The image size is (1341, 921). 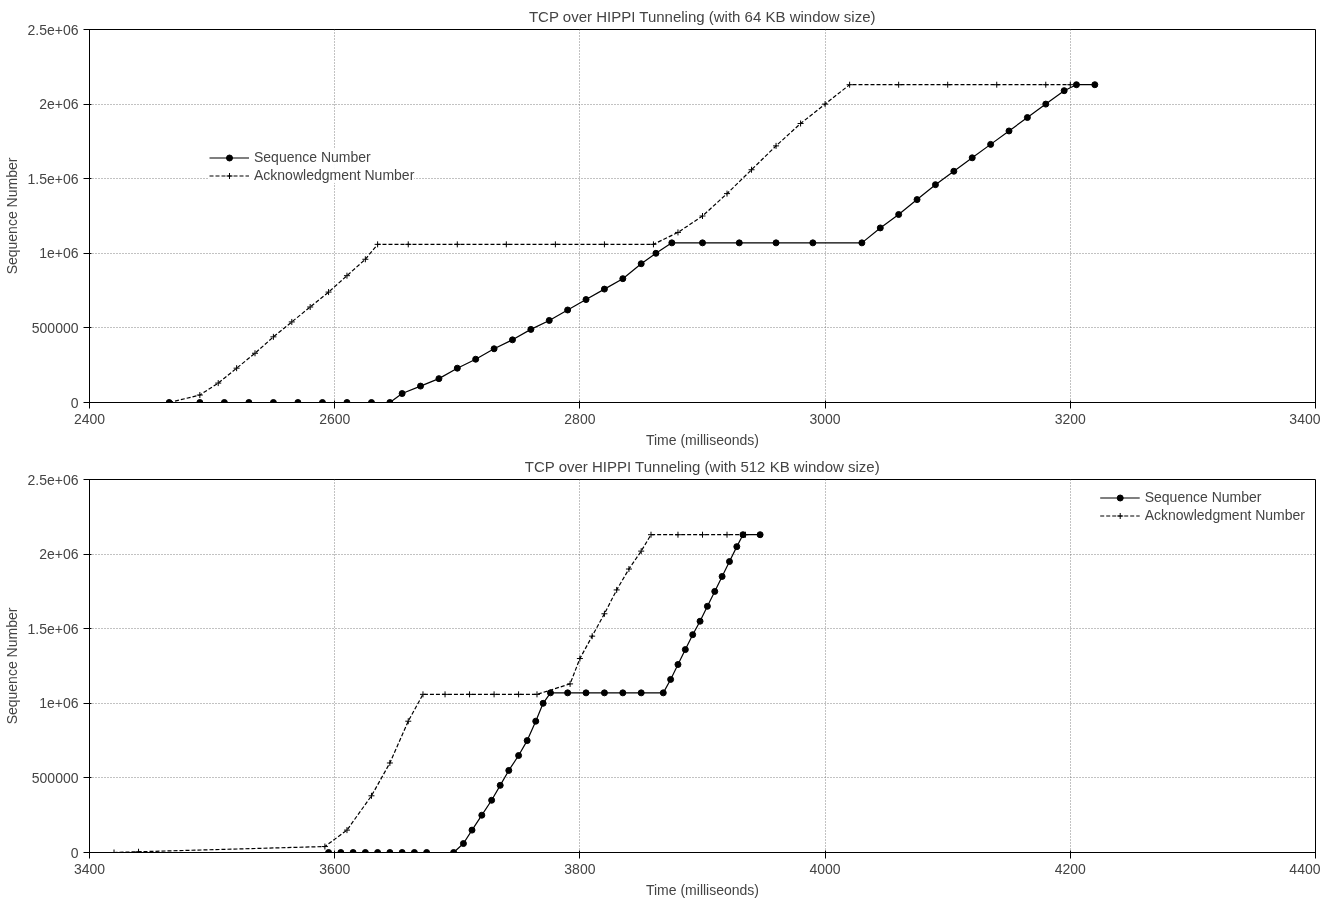 I want to click on x-tick-label: 3000, so click(x=825, y=418).